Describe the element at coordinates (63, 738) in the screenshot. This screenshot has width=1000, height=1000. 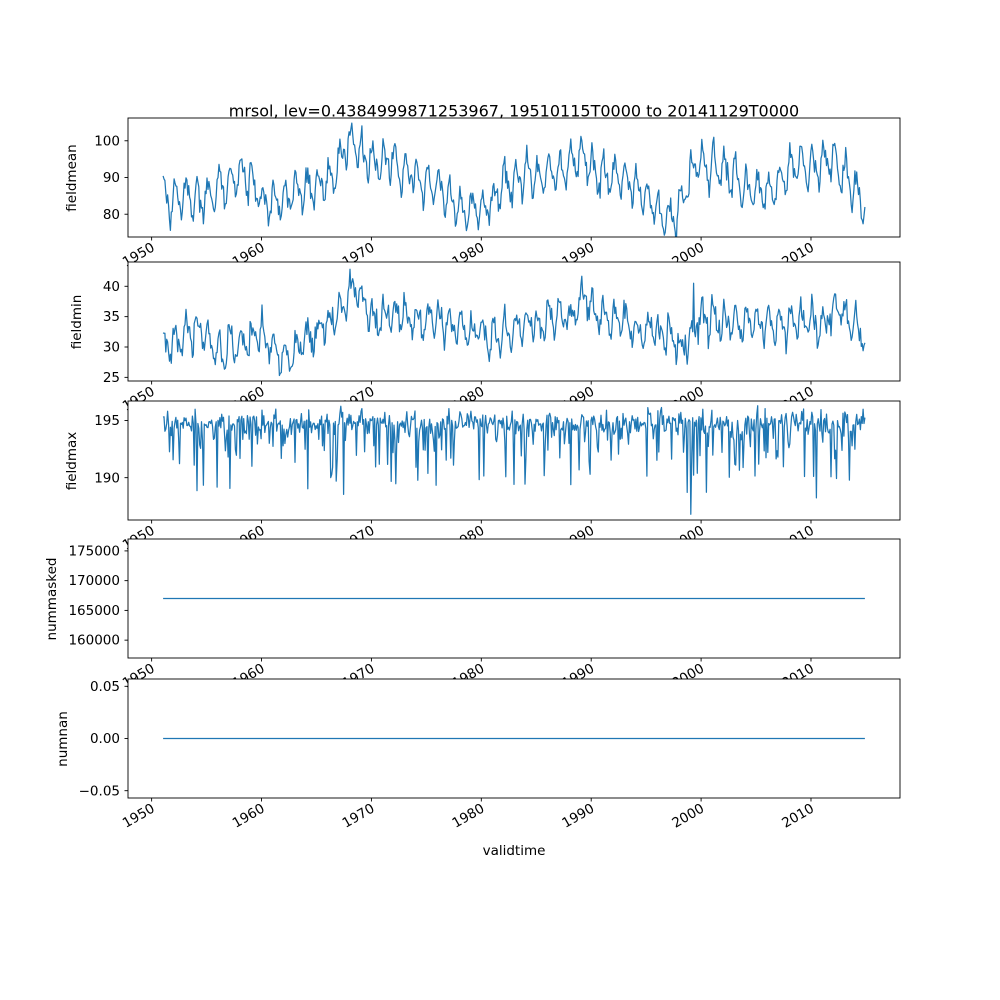
I see `ylabel-numnan: numnan` at that location.